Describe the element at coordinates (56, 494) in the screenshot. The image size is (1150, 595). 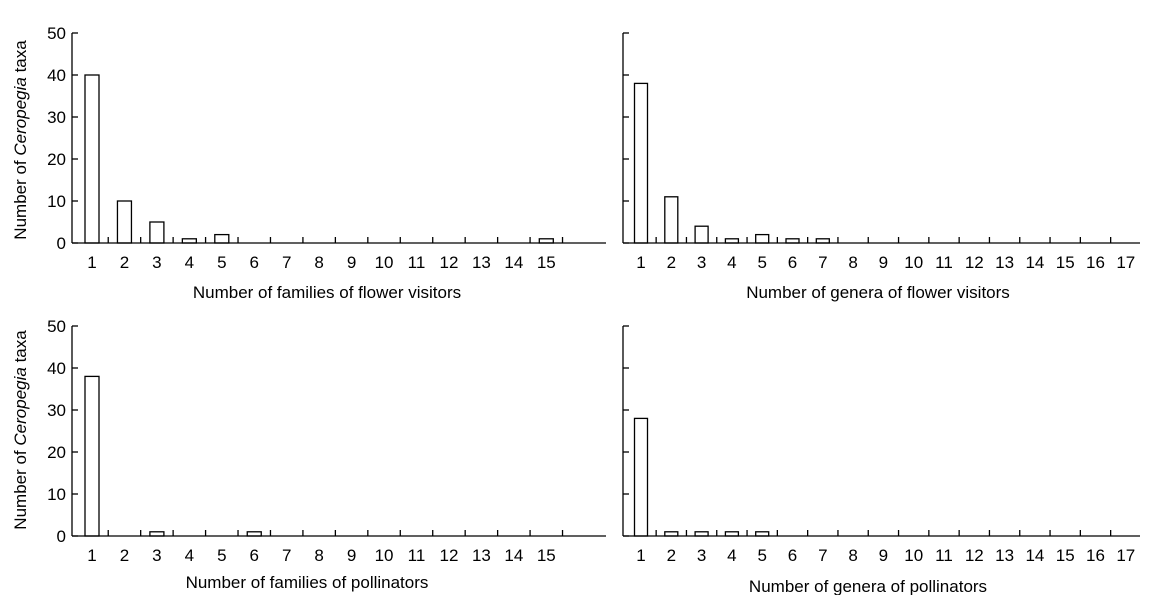
I see `y-tick-label: 10` at that location.